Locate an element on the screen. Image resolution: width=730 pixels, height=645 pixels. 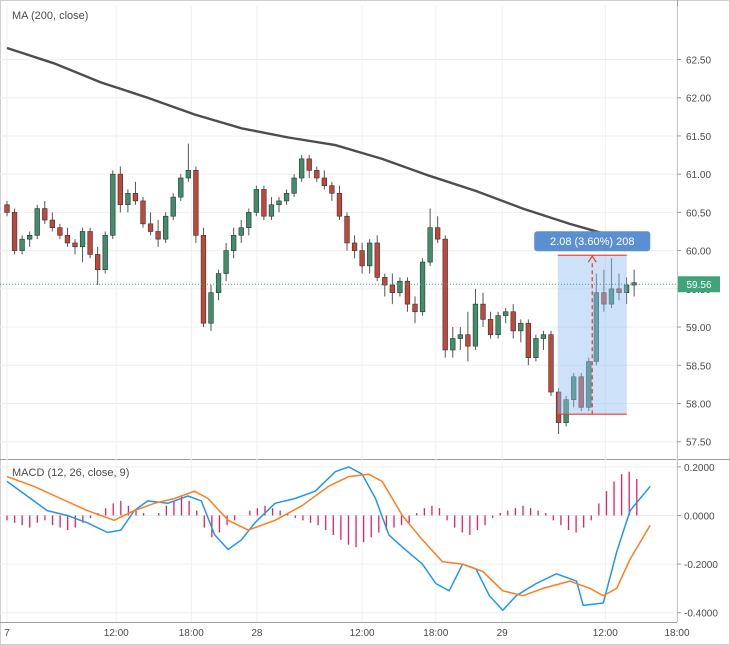
price-tick-label: 60.50 is located at coordinates (698, 213).